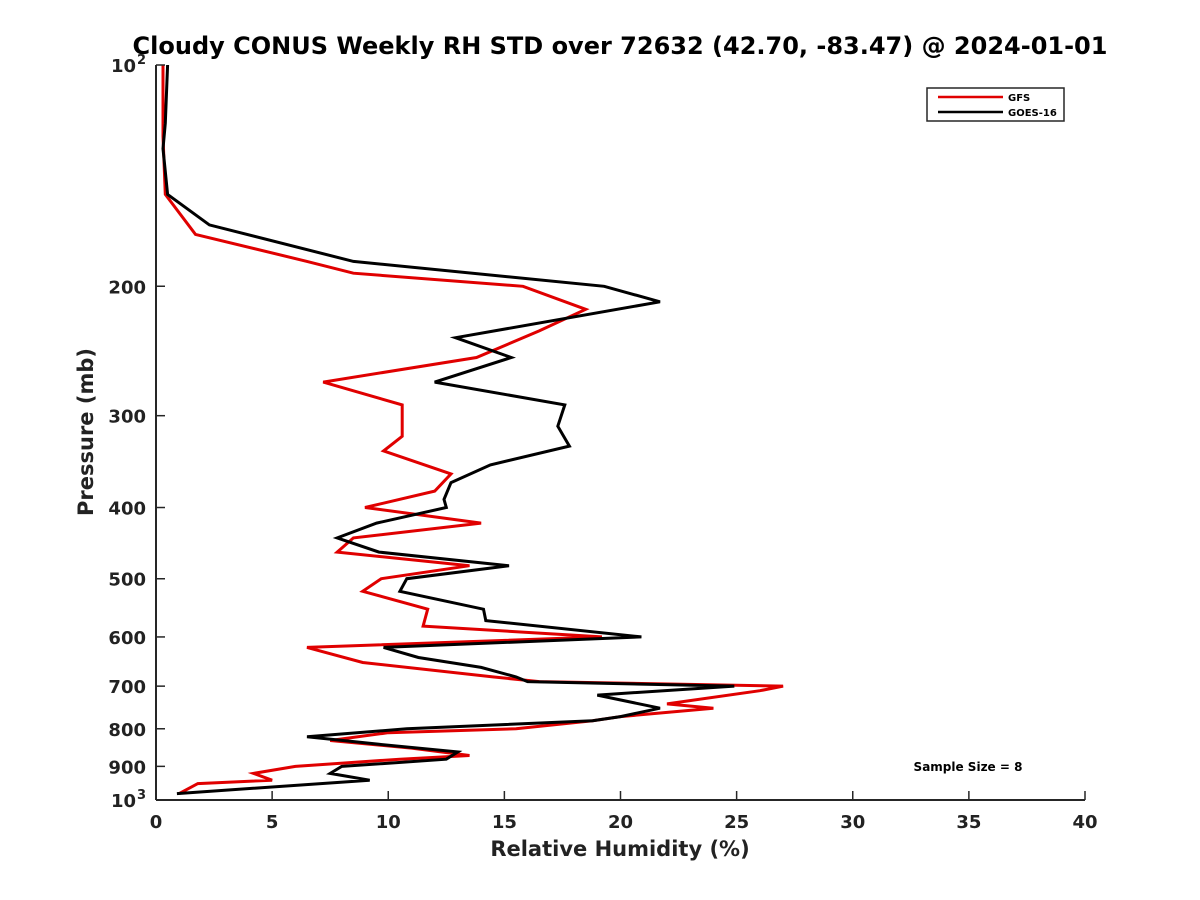  I want to click on x-tick-label: 40, so click(1084, 822).